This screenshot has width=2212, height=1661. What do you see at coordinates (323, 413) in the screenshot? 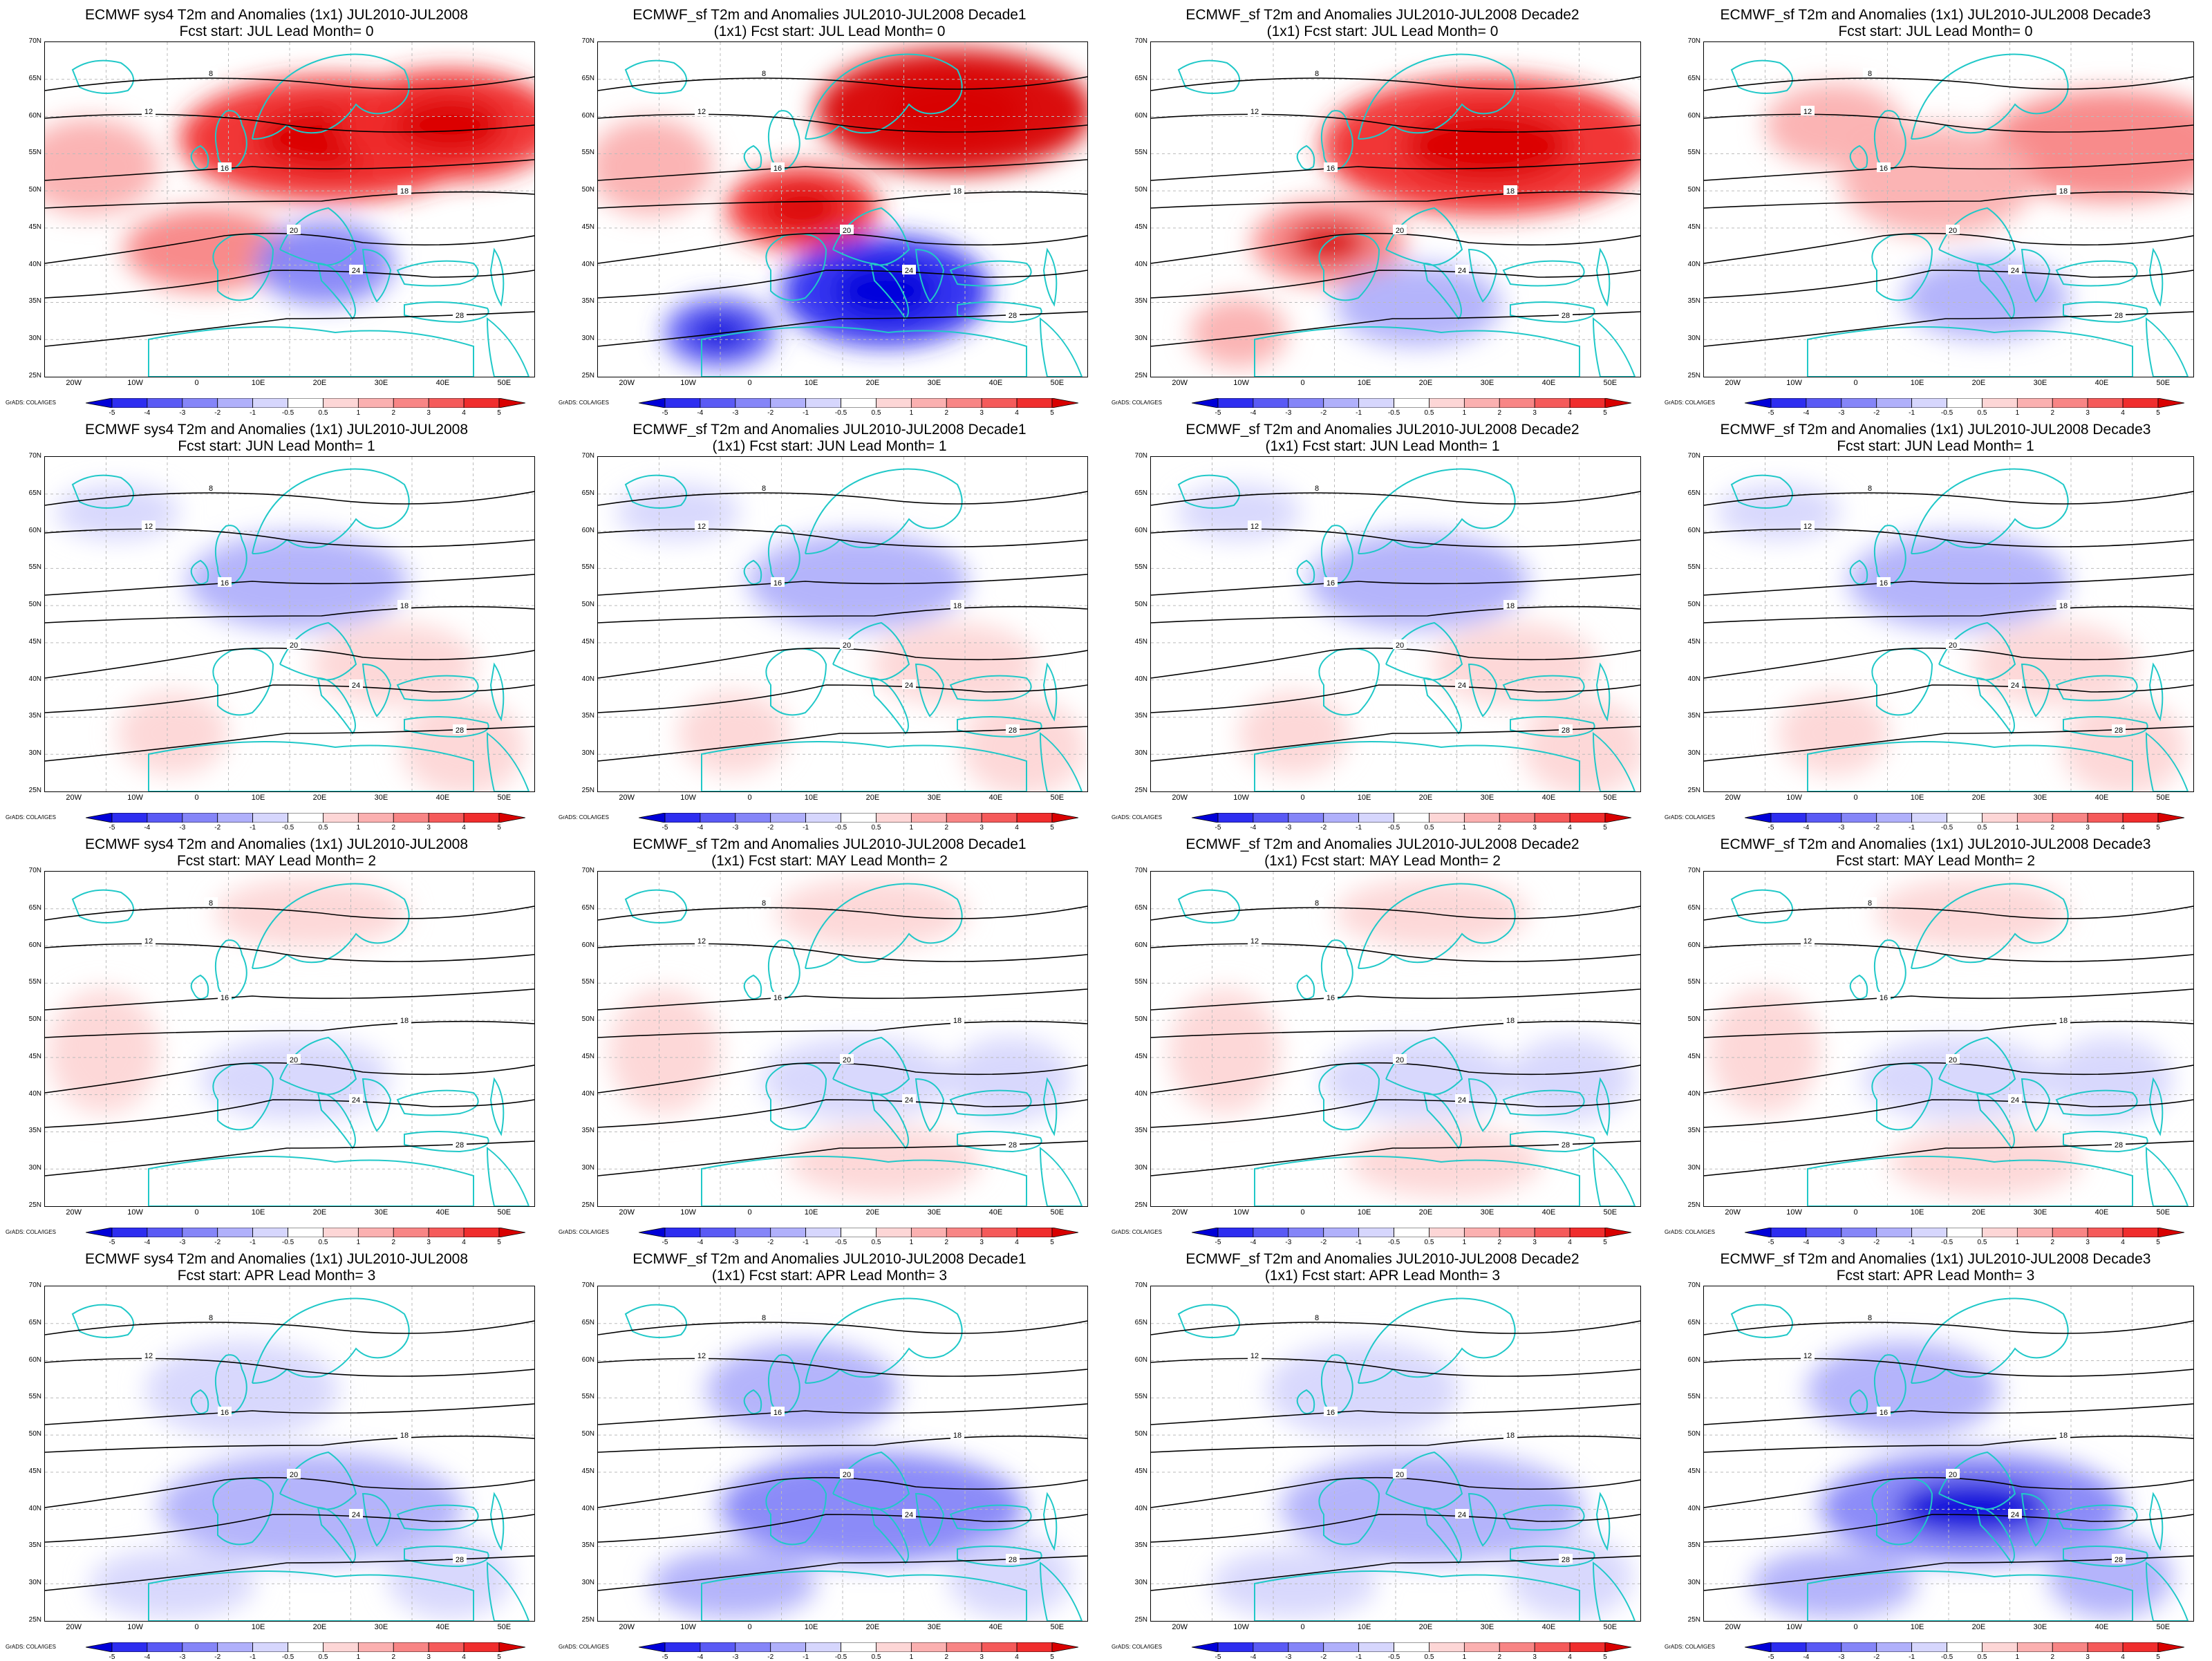
I see `colorbar-tick-label: 0.5` at bounding box center [323, 413].